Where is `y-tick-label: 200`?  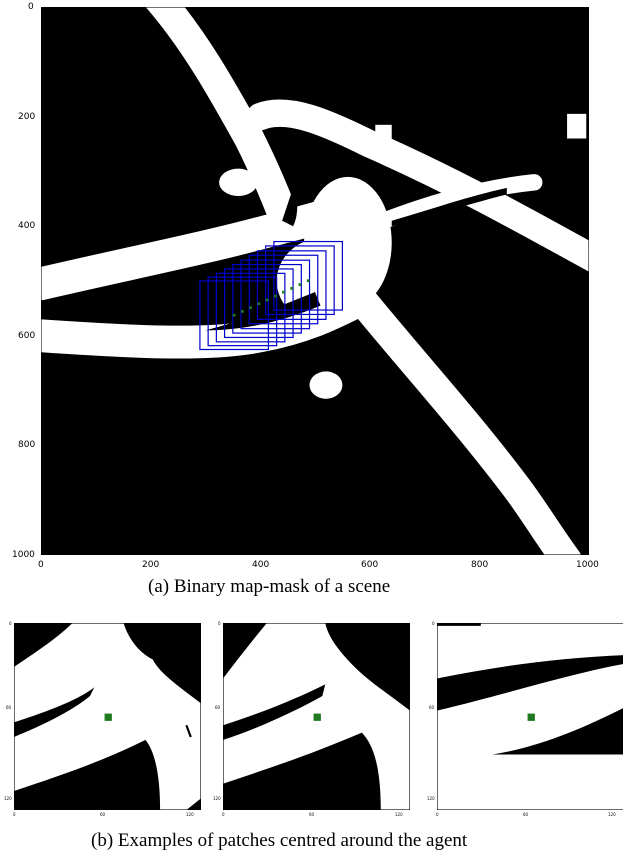 y-tick-label: 200 is located at coordinates (27, 117).